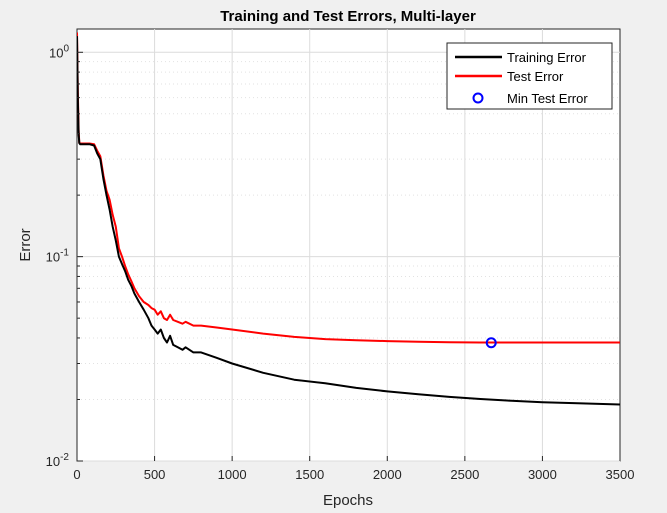 The height and width of the screenshot is (513, 667). What do you see at coordinates (348, 500) in the screenshot?
I see `x-axis-label: Epochs` at bounding box center [348, 500].